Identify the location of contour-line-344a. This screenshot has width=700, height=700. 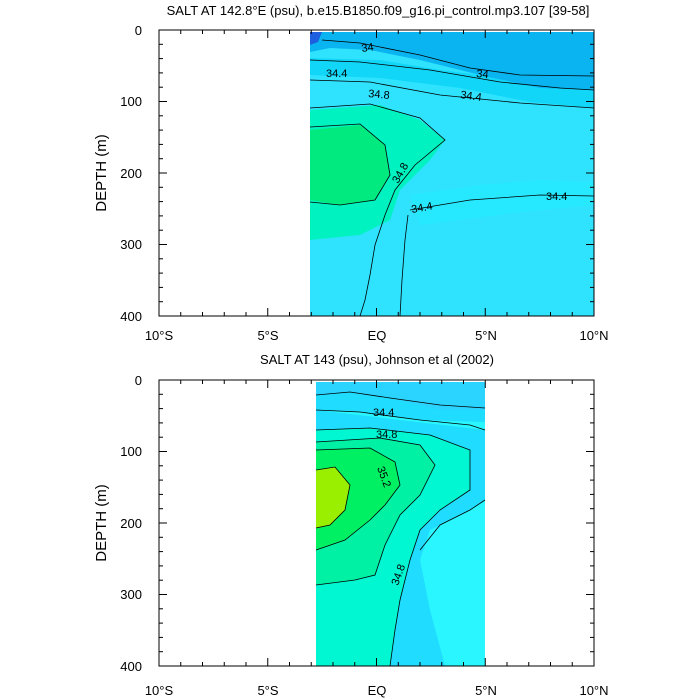
(452, 94).